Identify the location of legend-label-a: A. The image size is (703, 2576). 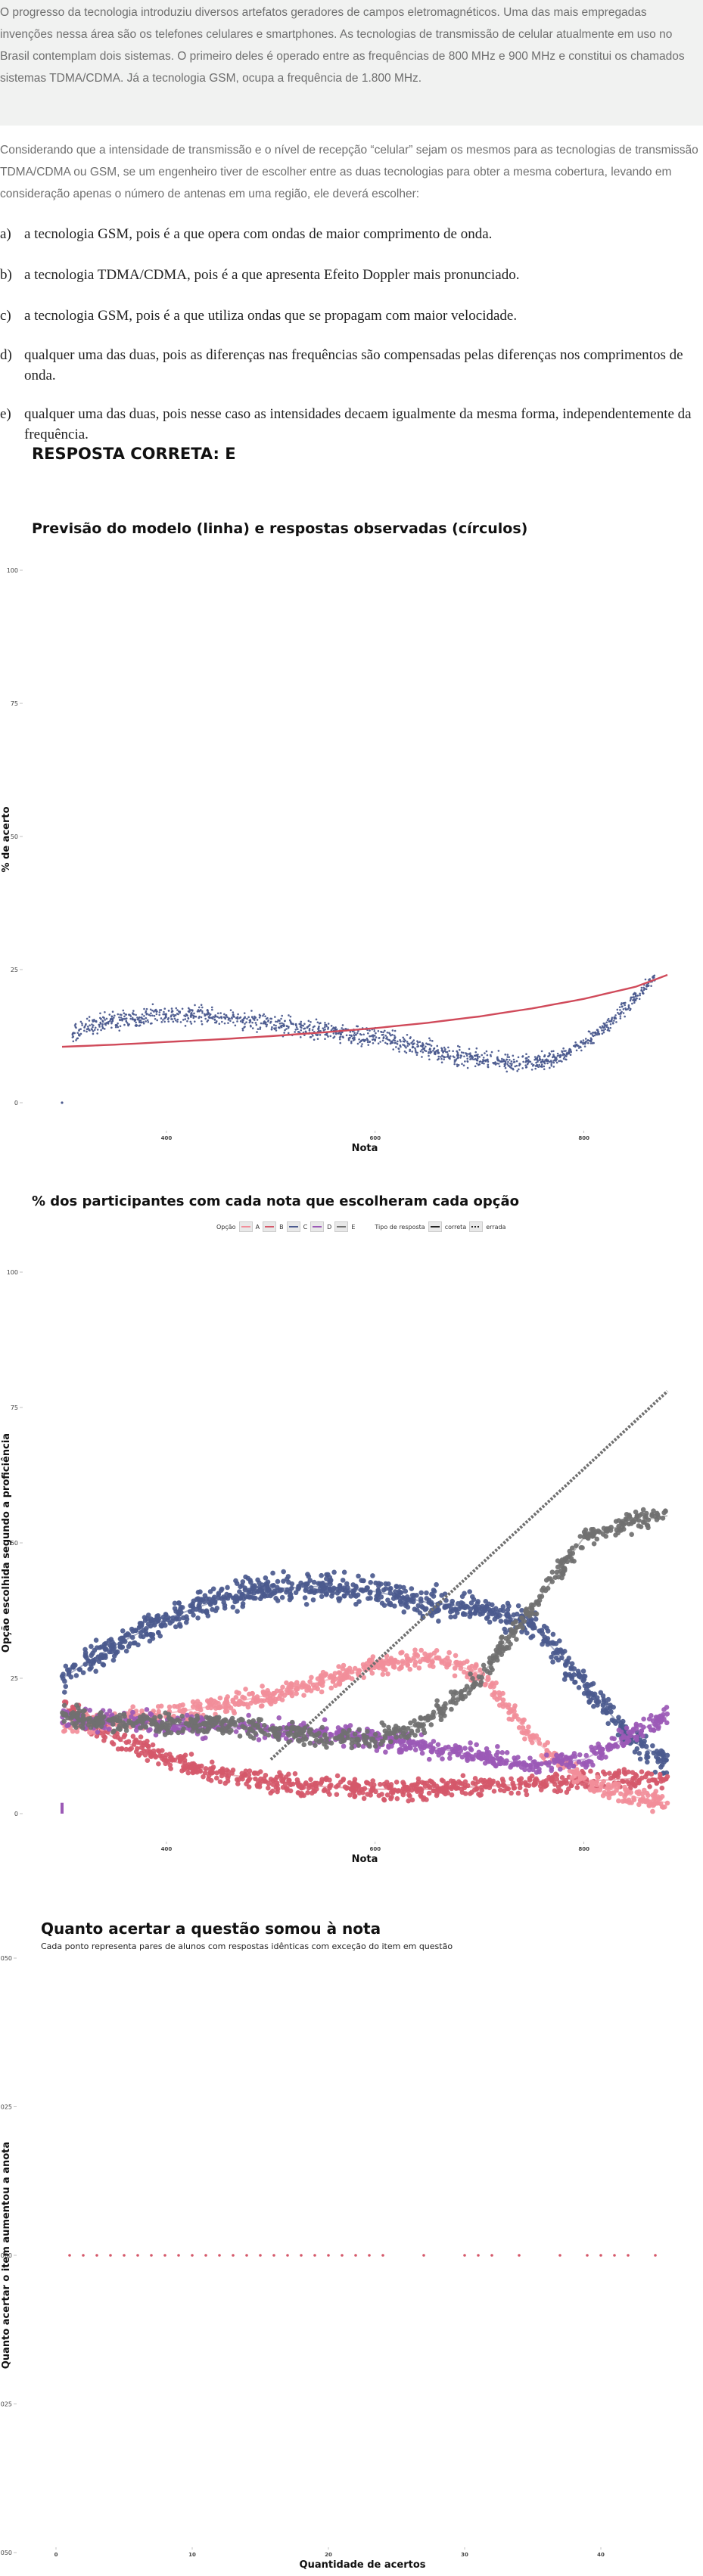
(257, 1227).